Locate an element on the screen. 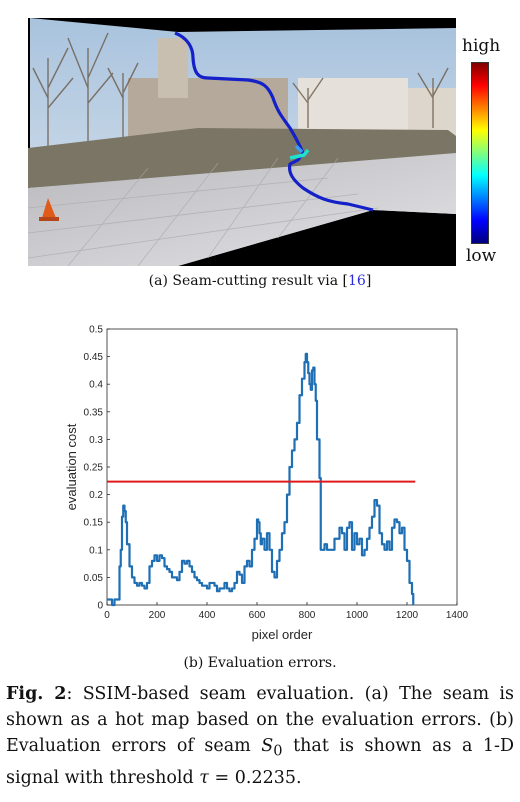 The width and height of the screenshot is (520, 802). x-tick-label: 400 is located at coordinates (207, 615).